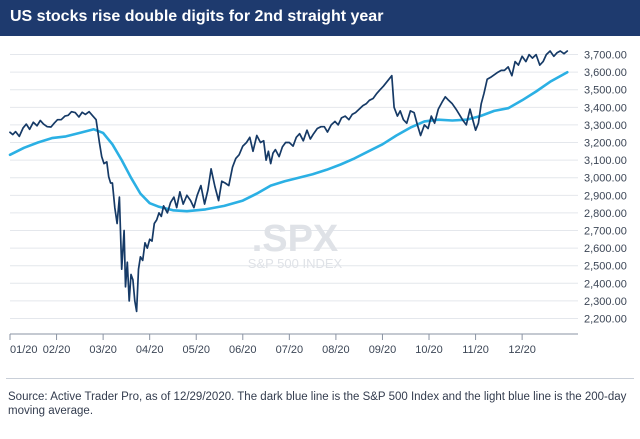 The image size is (640, 439). Describe the element at coordinates (605, 91) in the screenshot. I see `y-tick-label: 3,500.00` at that location.